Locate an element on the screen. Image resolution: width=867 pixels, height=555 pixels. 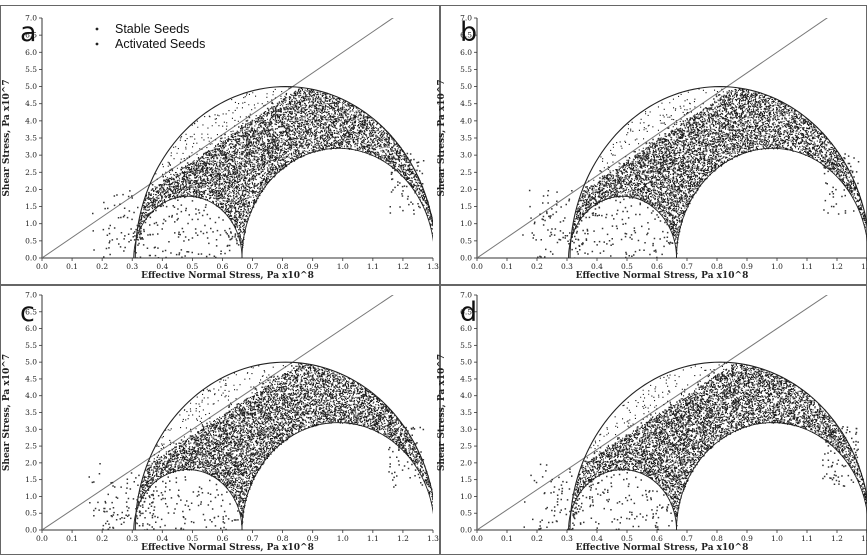
legend-entry: Activated Seeds is located at coordinates (160, 44).